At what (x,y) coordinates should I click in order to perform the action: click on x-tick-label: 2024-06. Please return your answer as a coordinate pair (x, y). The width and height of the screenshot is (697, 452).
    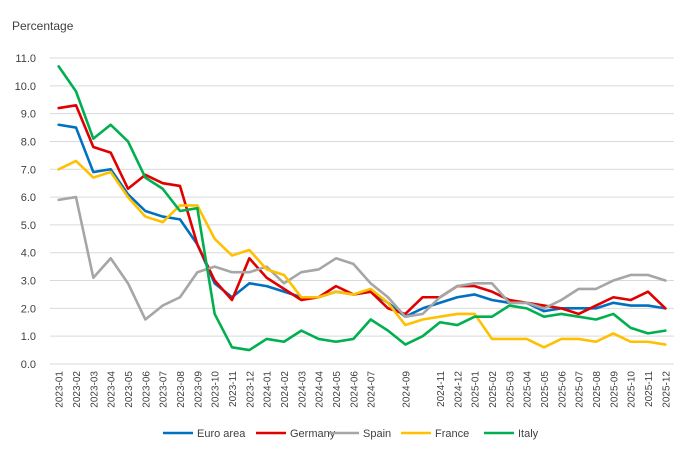
    Looking at the image, I should click on (354, 389).